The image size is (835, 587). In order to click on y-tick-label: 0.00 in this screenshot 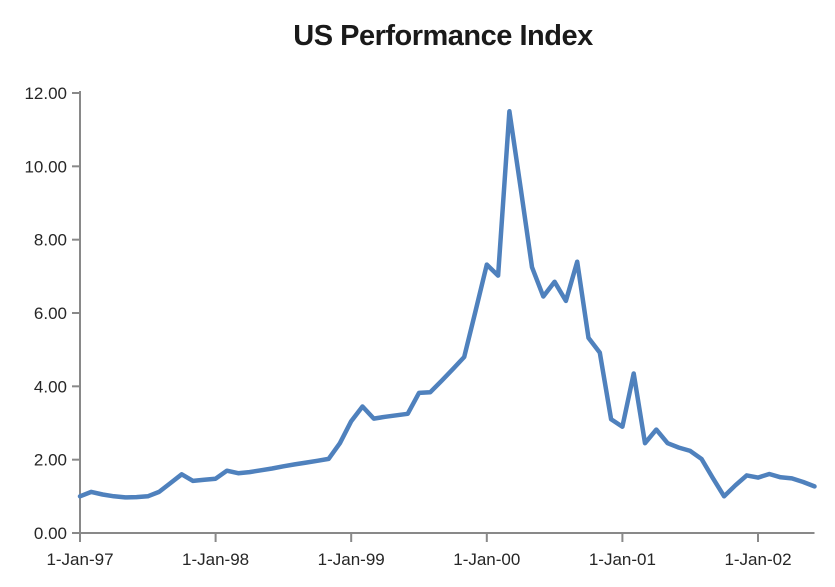, I will do `click(50, 533)`.